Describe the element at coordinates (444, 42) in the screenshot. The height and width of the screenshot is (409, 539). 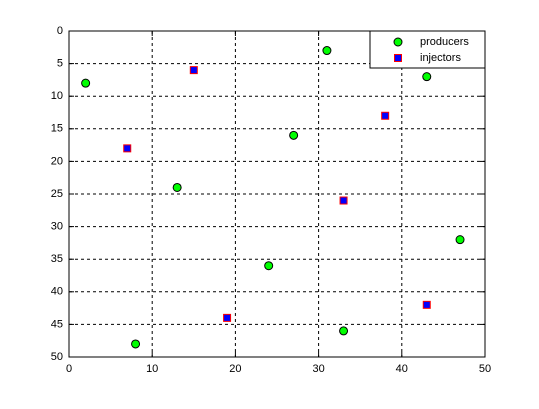
I see `legend-label: producers` at that location.